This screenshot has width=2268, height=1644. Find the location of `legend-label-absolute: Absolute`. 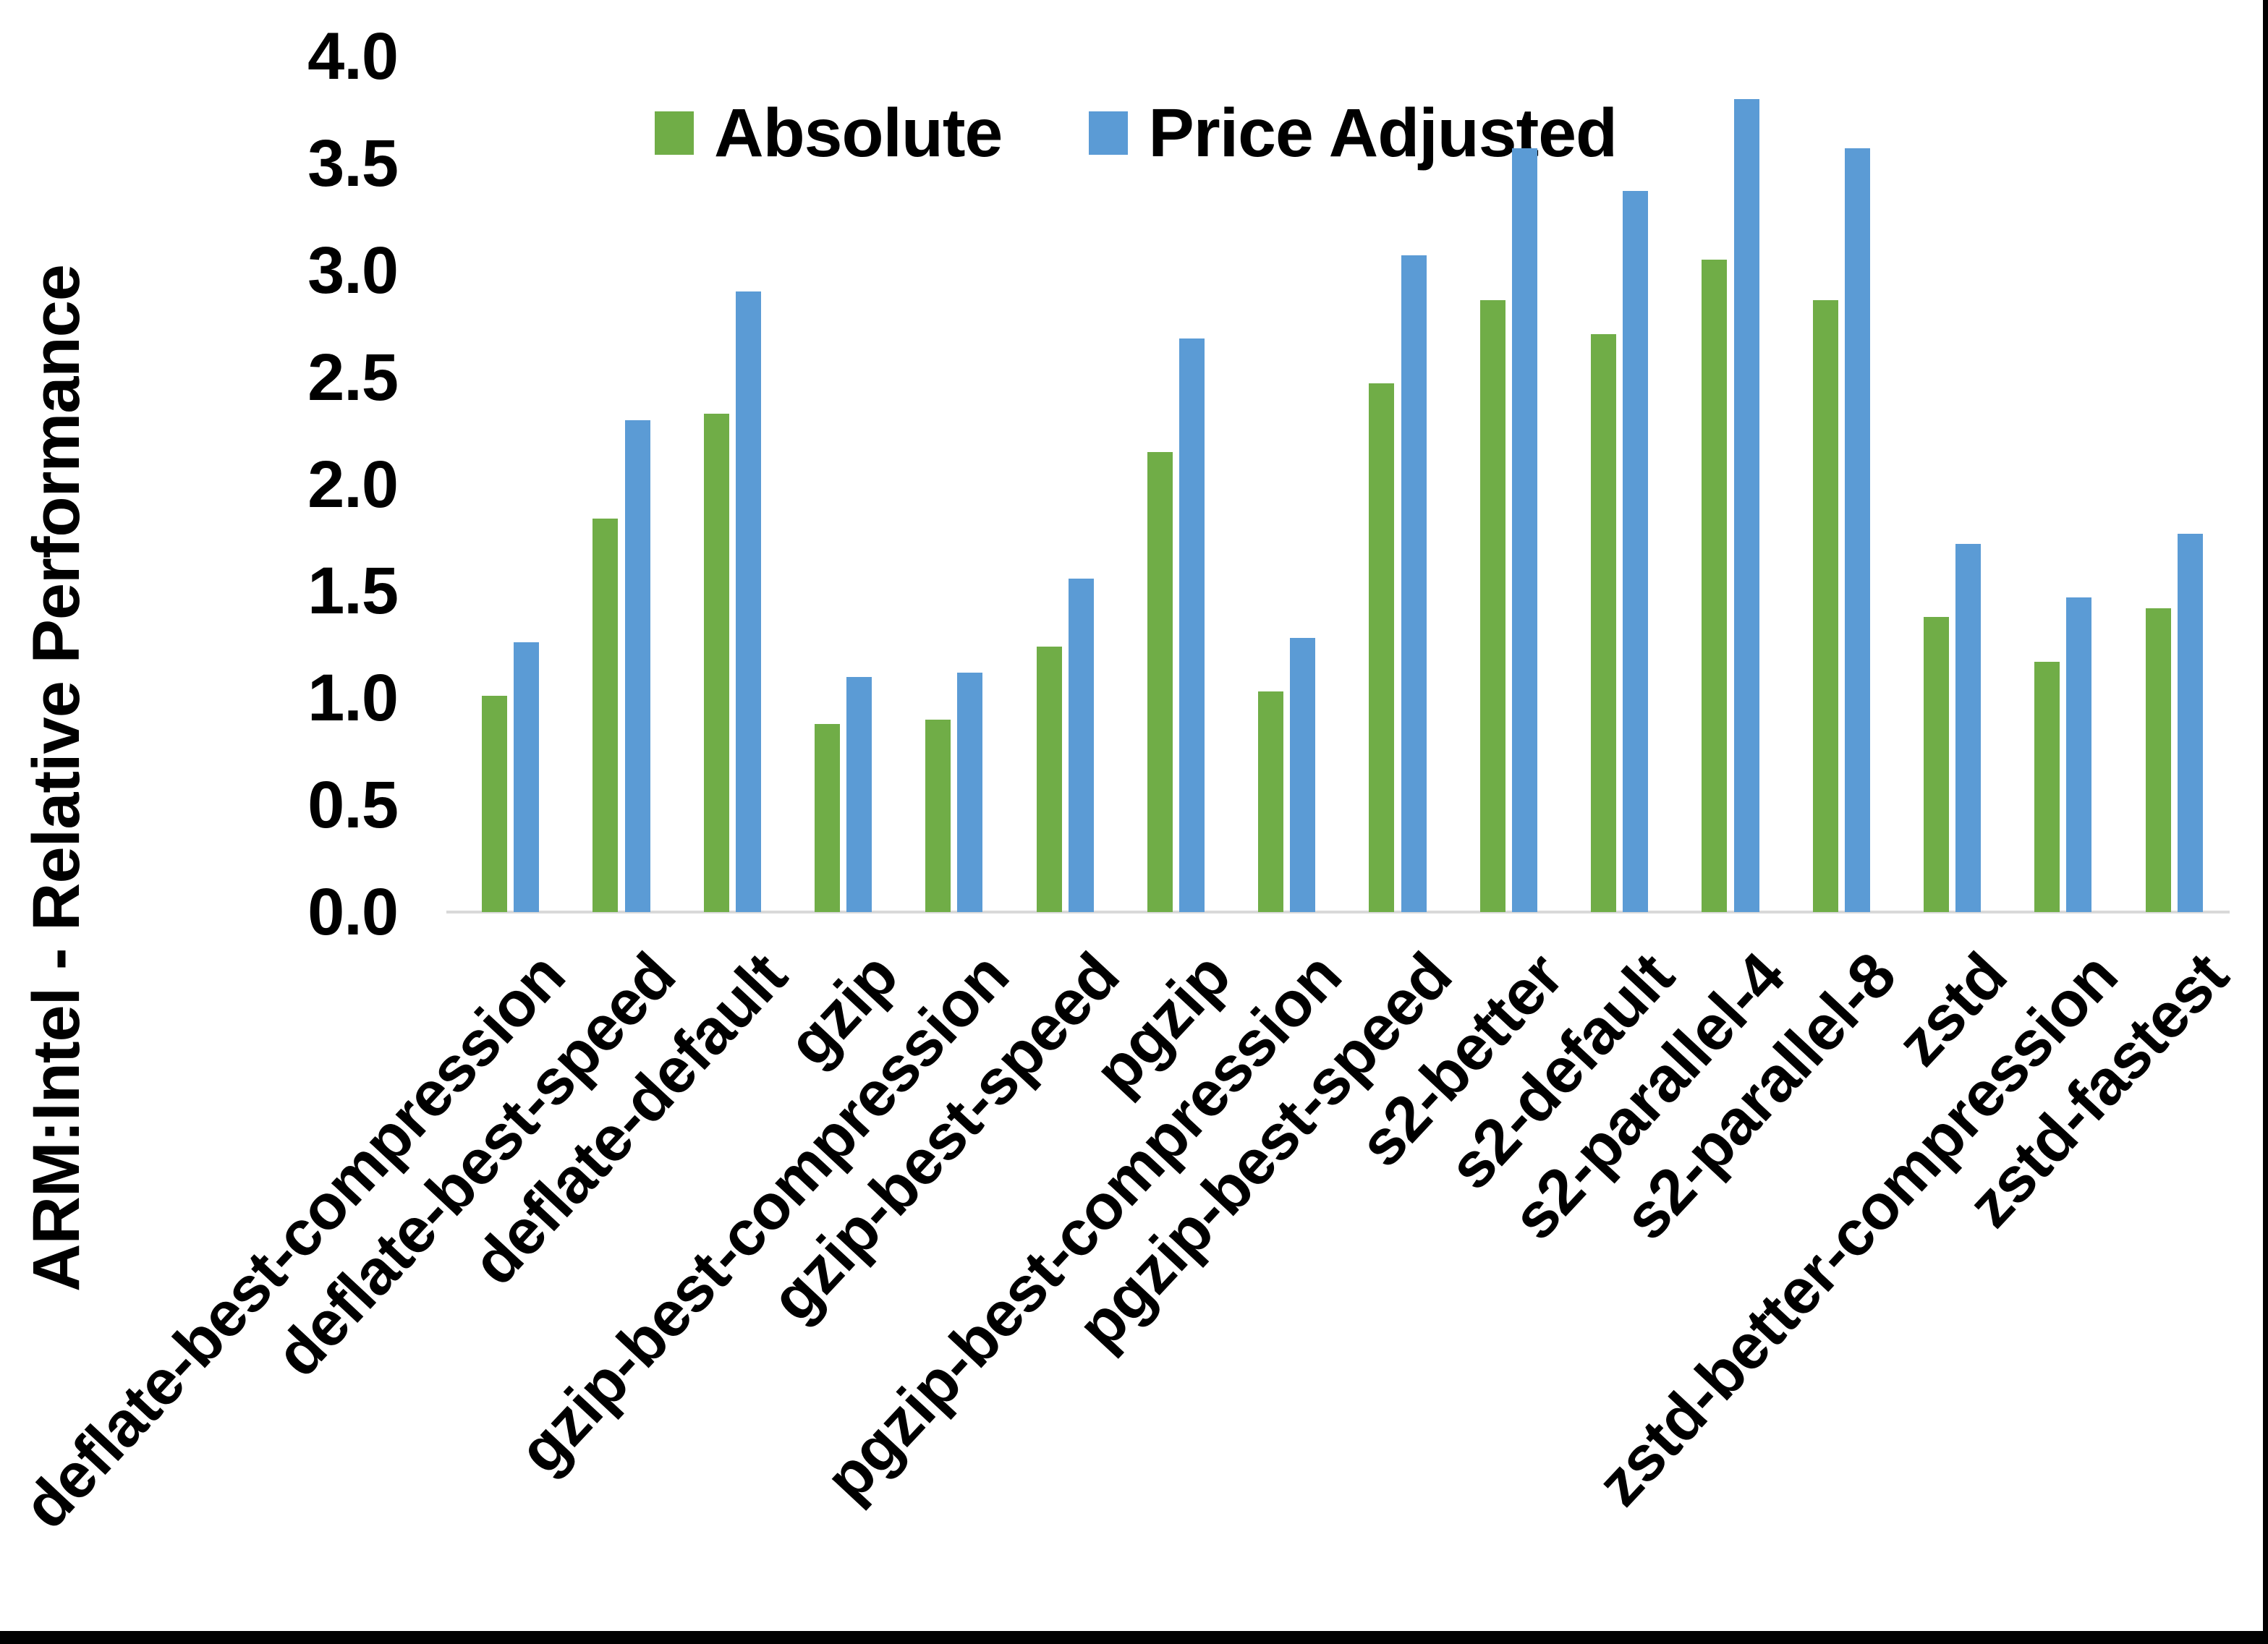

legend-label-absolute: Absolute is located at coordinates (858, 132).